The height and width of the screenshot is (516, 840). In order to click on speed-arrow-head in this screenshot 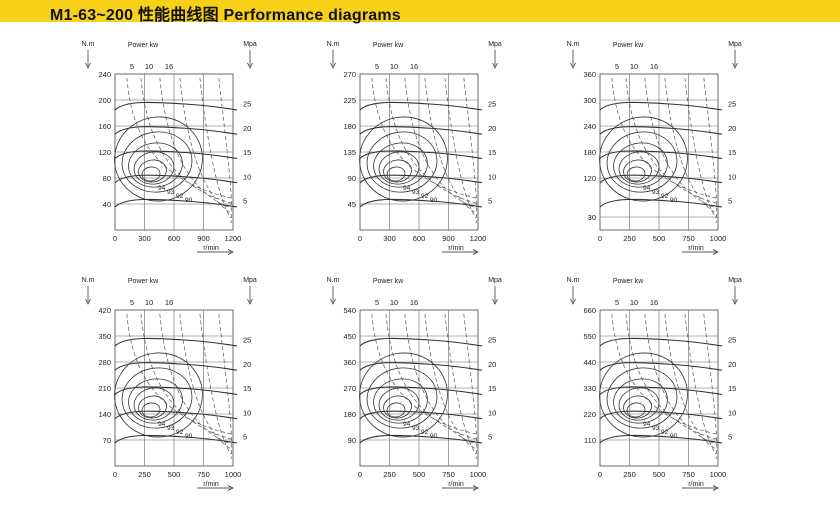, I will do `click(230, 488)`.